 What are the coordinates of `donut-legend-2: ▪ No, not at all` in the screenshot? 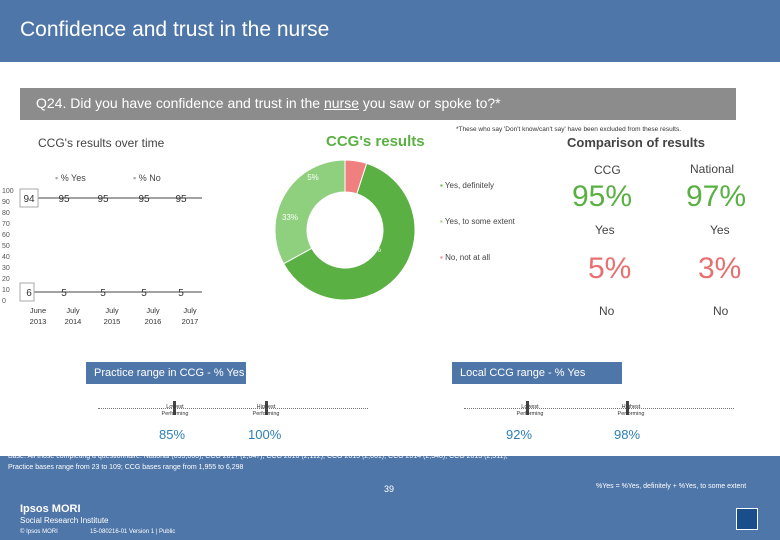 It's located at (465, 257).